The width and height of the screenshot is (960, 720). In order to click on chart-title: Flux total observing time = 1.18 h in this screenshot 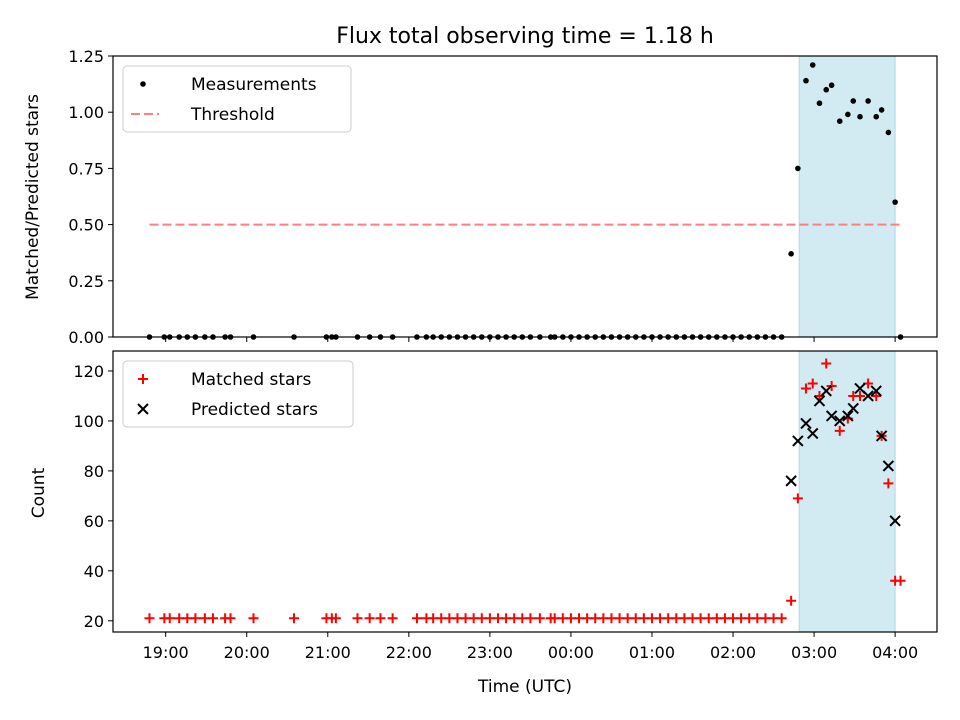, I will do `click(525, 36)`.